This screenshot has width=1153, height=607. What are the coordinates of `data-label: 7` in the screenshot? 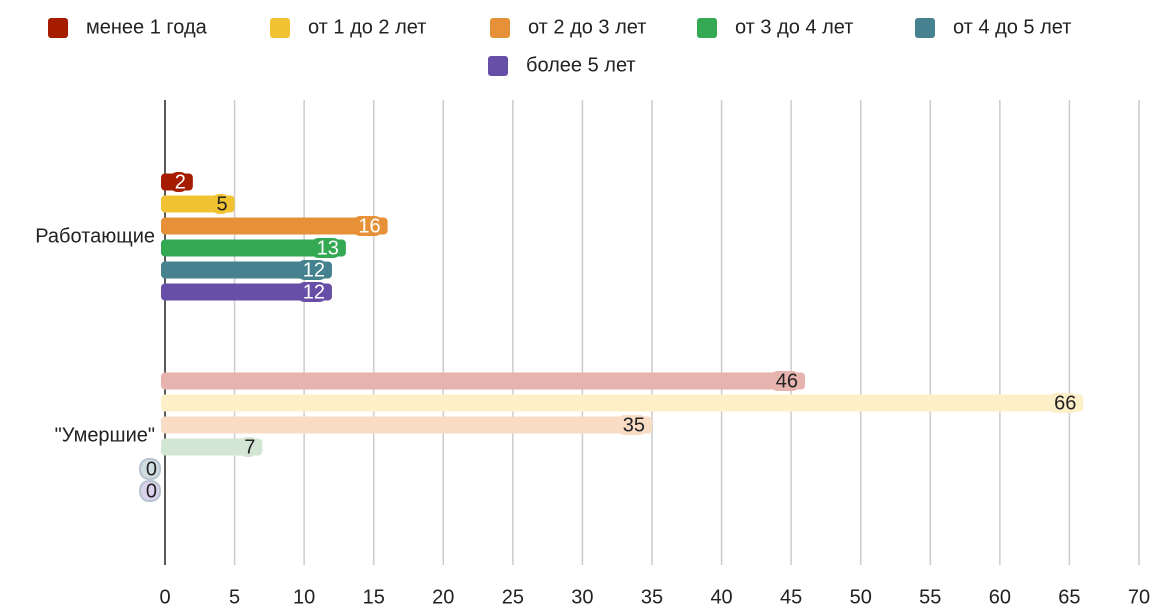 It's located at (249, 447).